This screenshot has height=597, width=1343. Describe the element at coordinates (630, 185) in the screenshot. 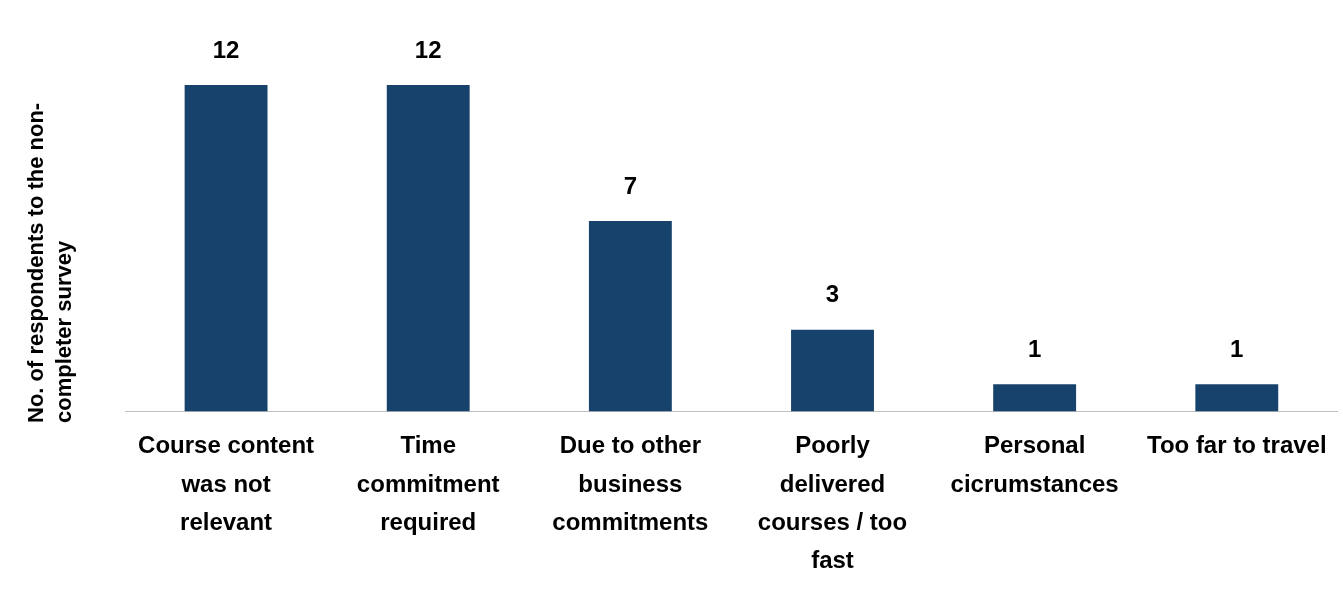

I see `data-label: 7` at that location.